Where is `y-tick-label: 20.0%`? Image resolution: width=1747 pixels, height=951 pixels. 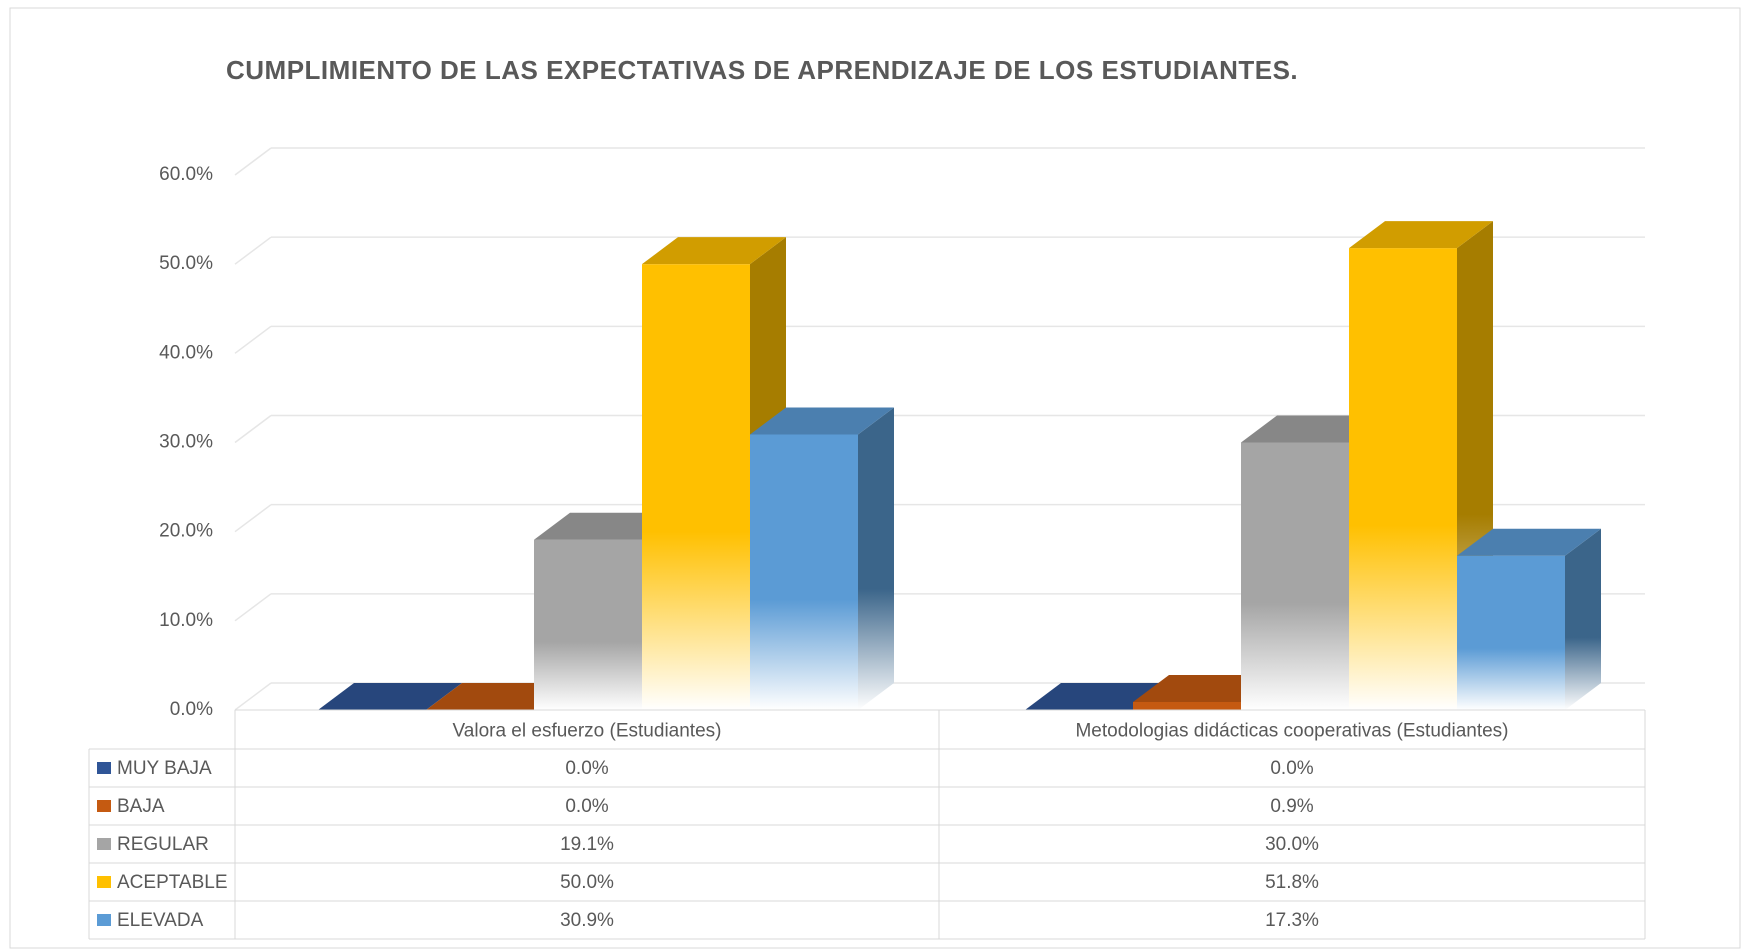 y-tick-label: 20.0% is located at coordinates (186, 531).